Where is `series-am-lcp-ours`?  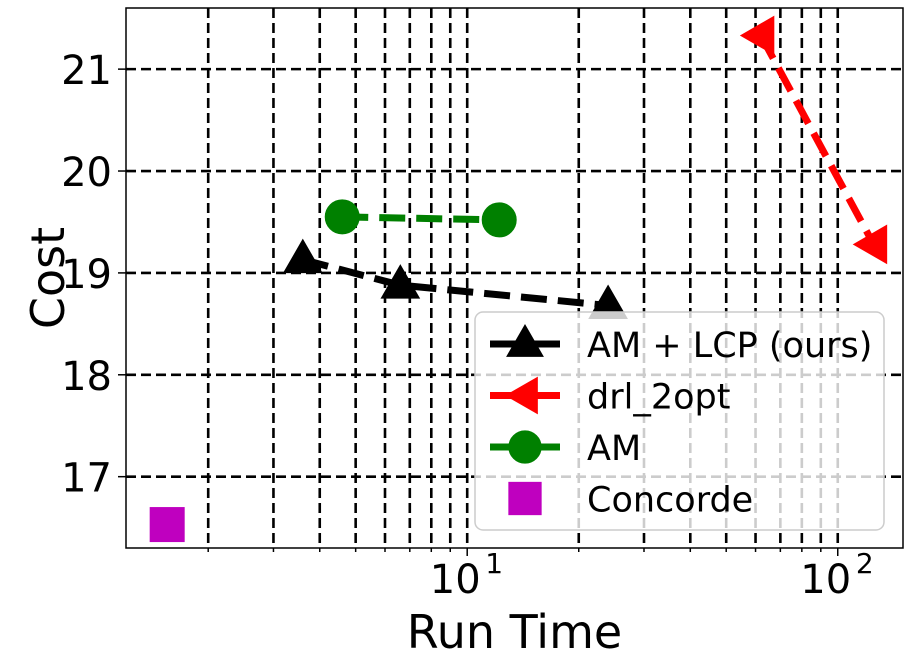 series-am-lcp-ours is located at coordinates (455, 279).